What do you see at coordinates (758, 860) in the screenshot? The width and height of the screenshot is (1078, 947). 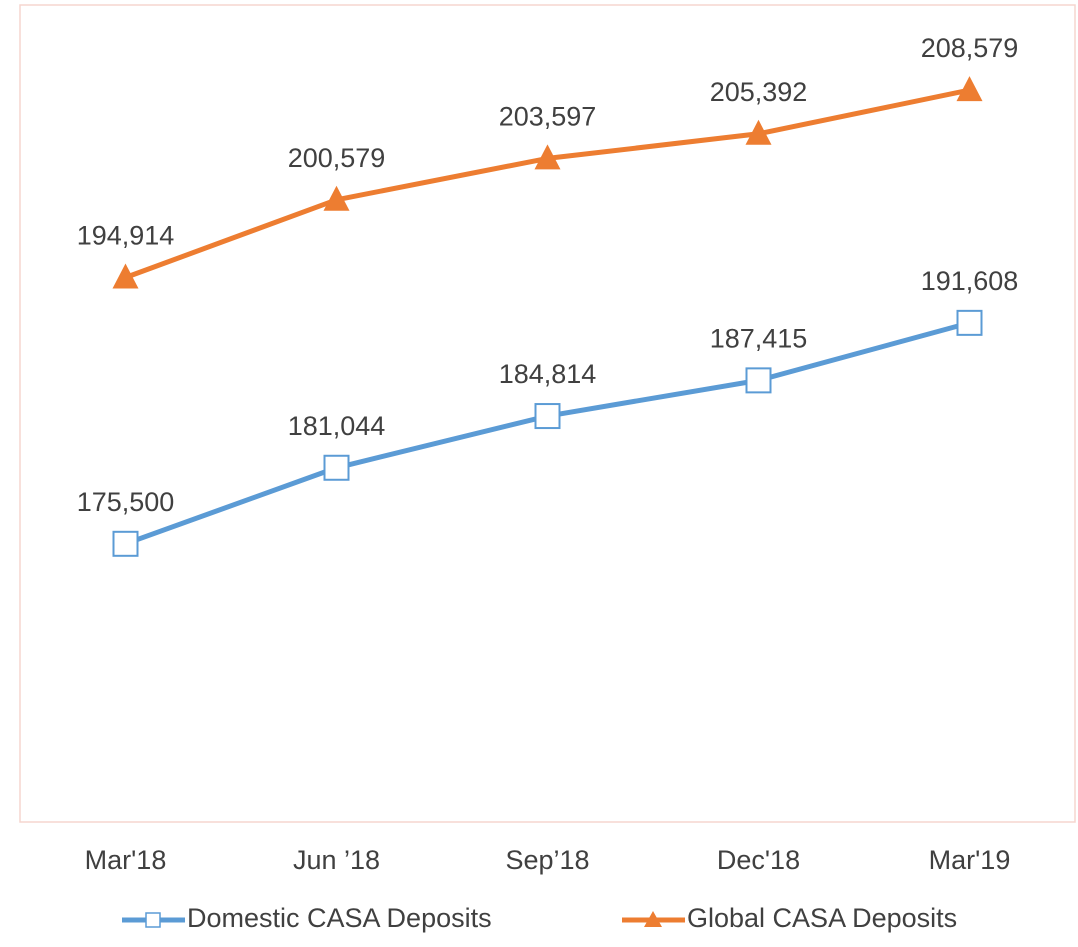 I see `x-tick-label: Dec'18` at bounding box center [758, 860].